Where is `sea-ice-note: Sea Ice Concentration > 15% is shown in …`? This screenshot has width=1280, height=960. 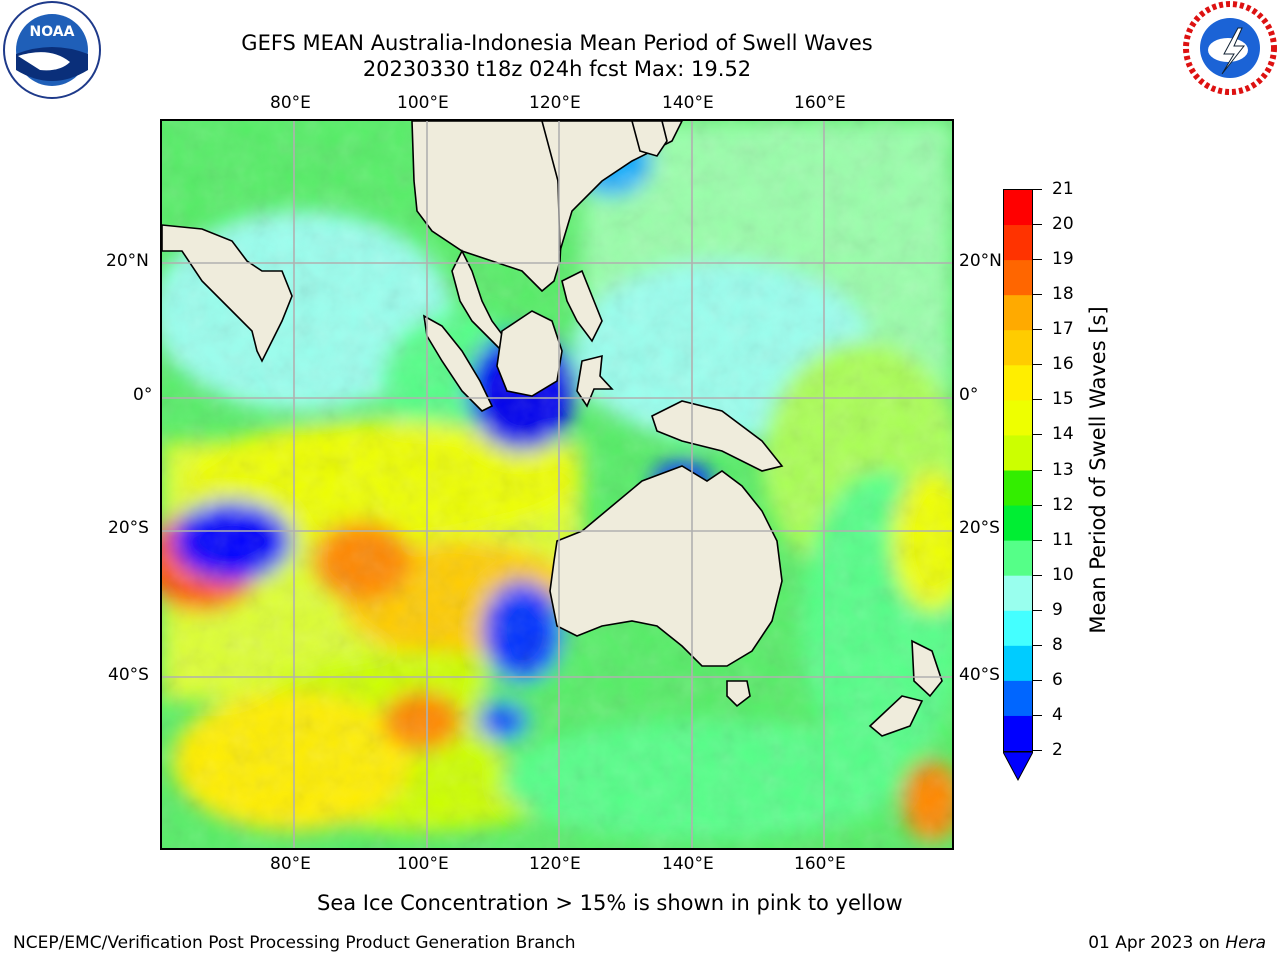
sea-ice-note: Sea Ice Concentration > 15% is shown in … is located at coordinates (610, 903).